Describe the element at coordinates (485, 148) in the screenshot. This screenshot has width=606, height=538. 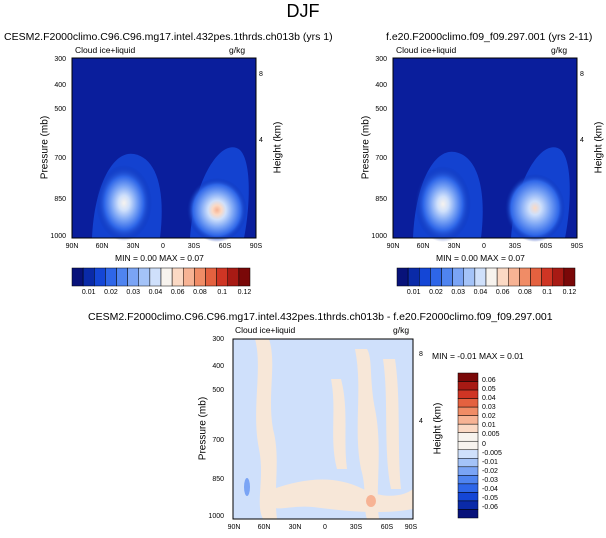
I see `panel2-frame` at that location.